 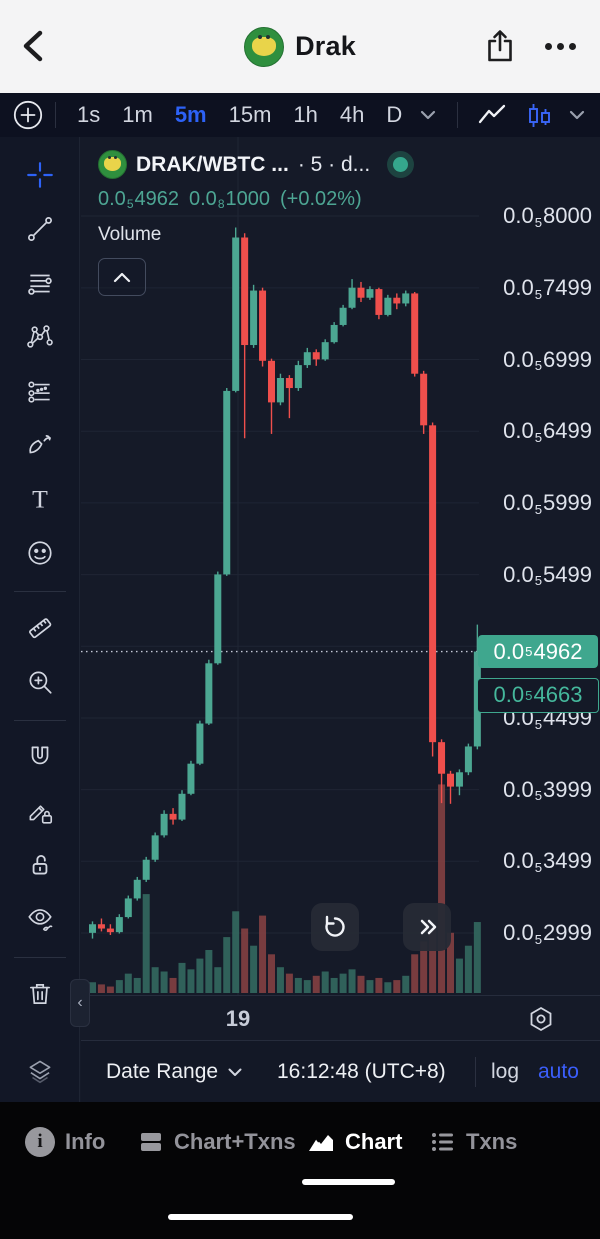 What do you see at coordinates (473, 1142) in the screenshot?
I see `tab-txns: Txns` at bounding box center [473, 1142].